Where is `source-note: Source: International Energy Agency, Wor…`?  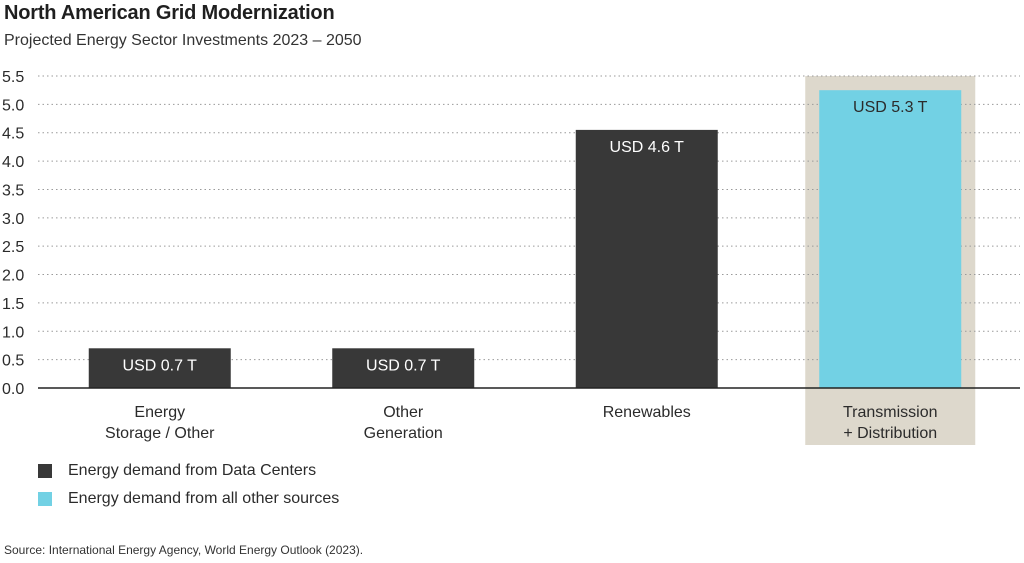 source-note: Source: International Energy Agency, Wor… is located at coordinates (184, 550).